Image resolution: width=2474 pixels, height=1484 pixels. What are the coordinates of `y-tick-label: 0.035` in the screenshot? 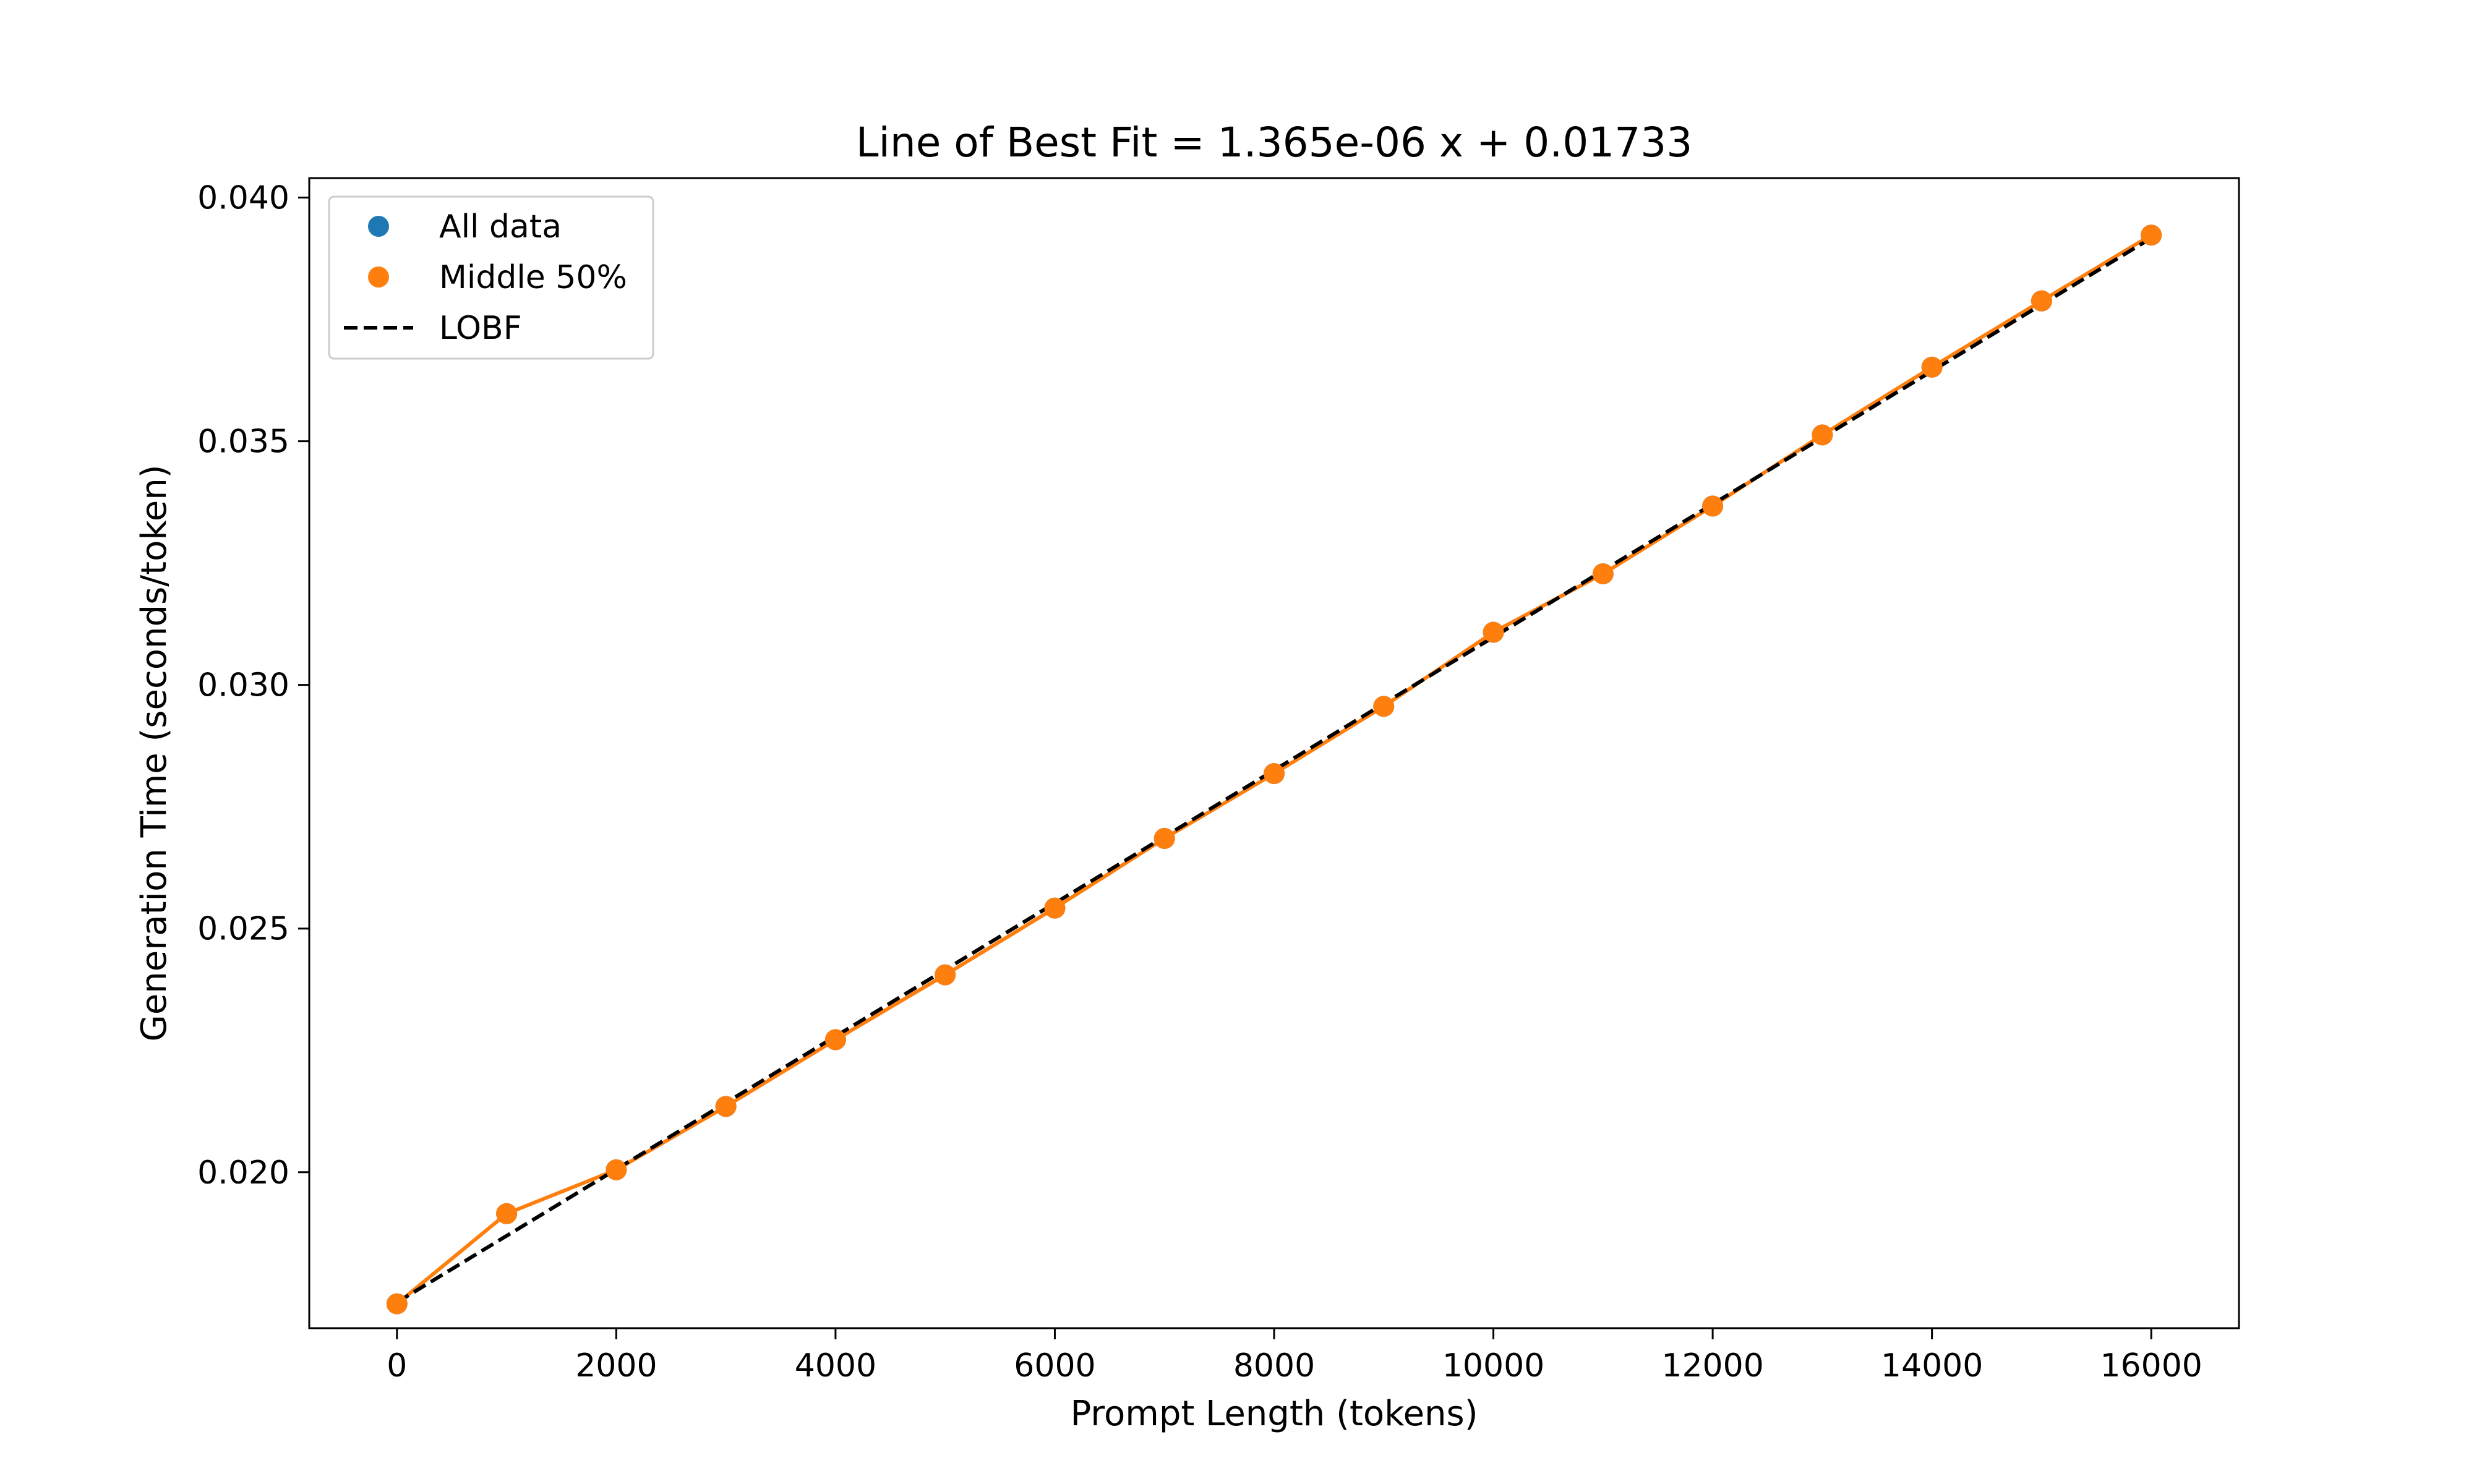 It's located at (243, 442).